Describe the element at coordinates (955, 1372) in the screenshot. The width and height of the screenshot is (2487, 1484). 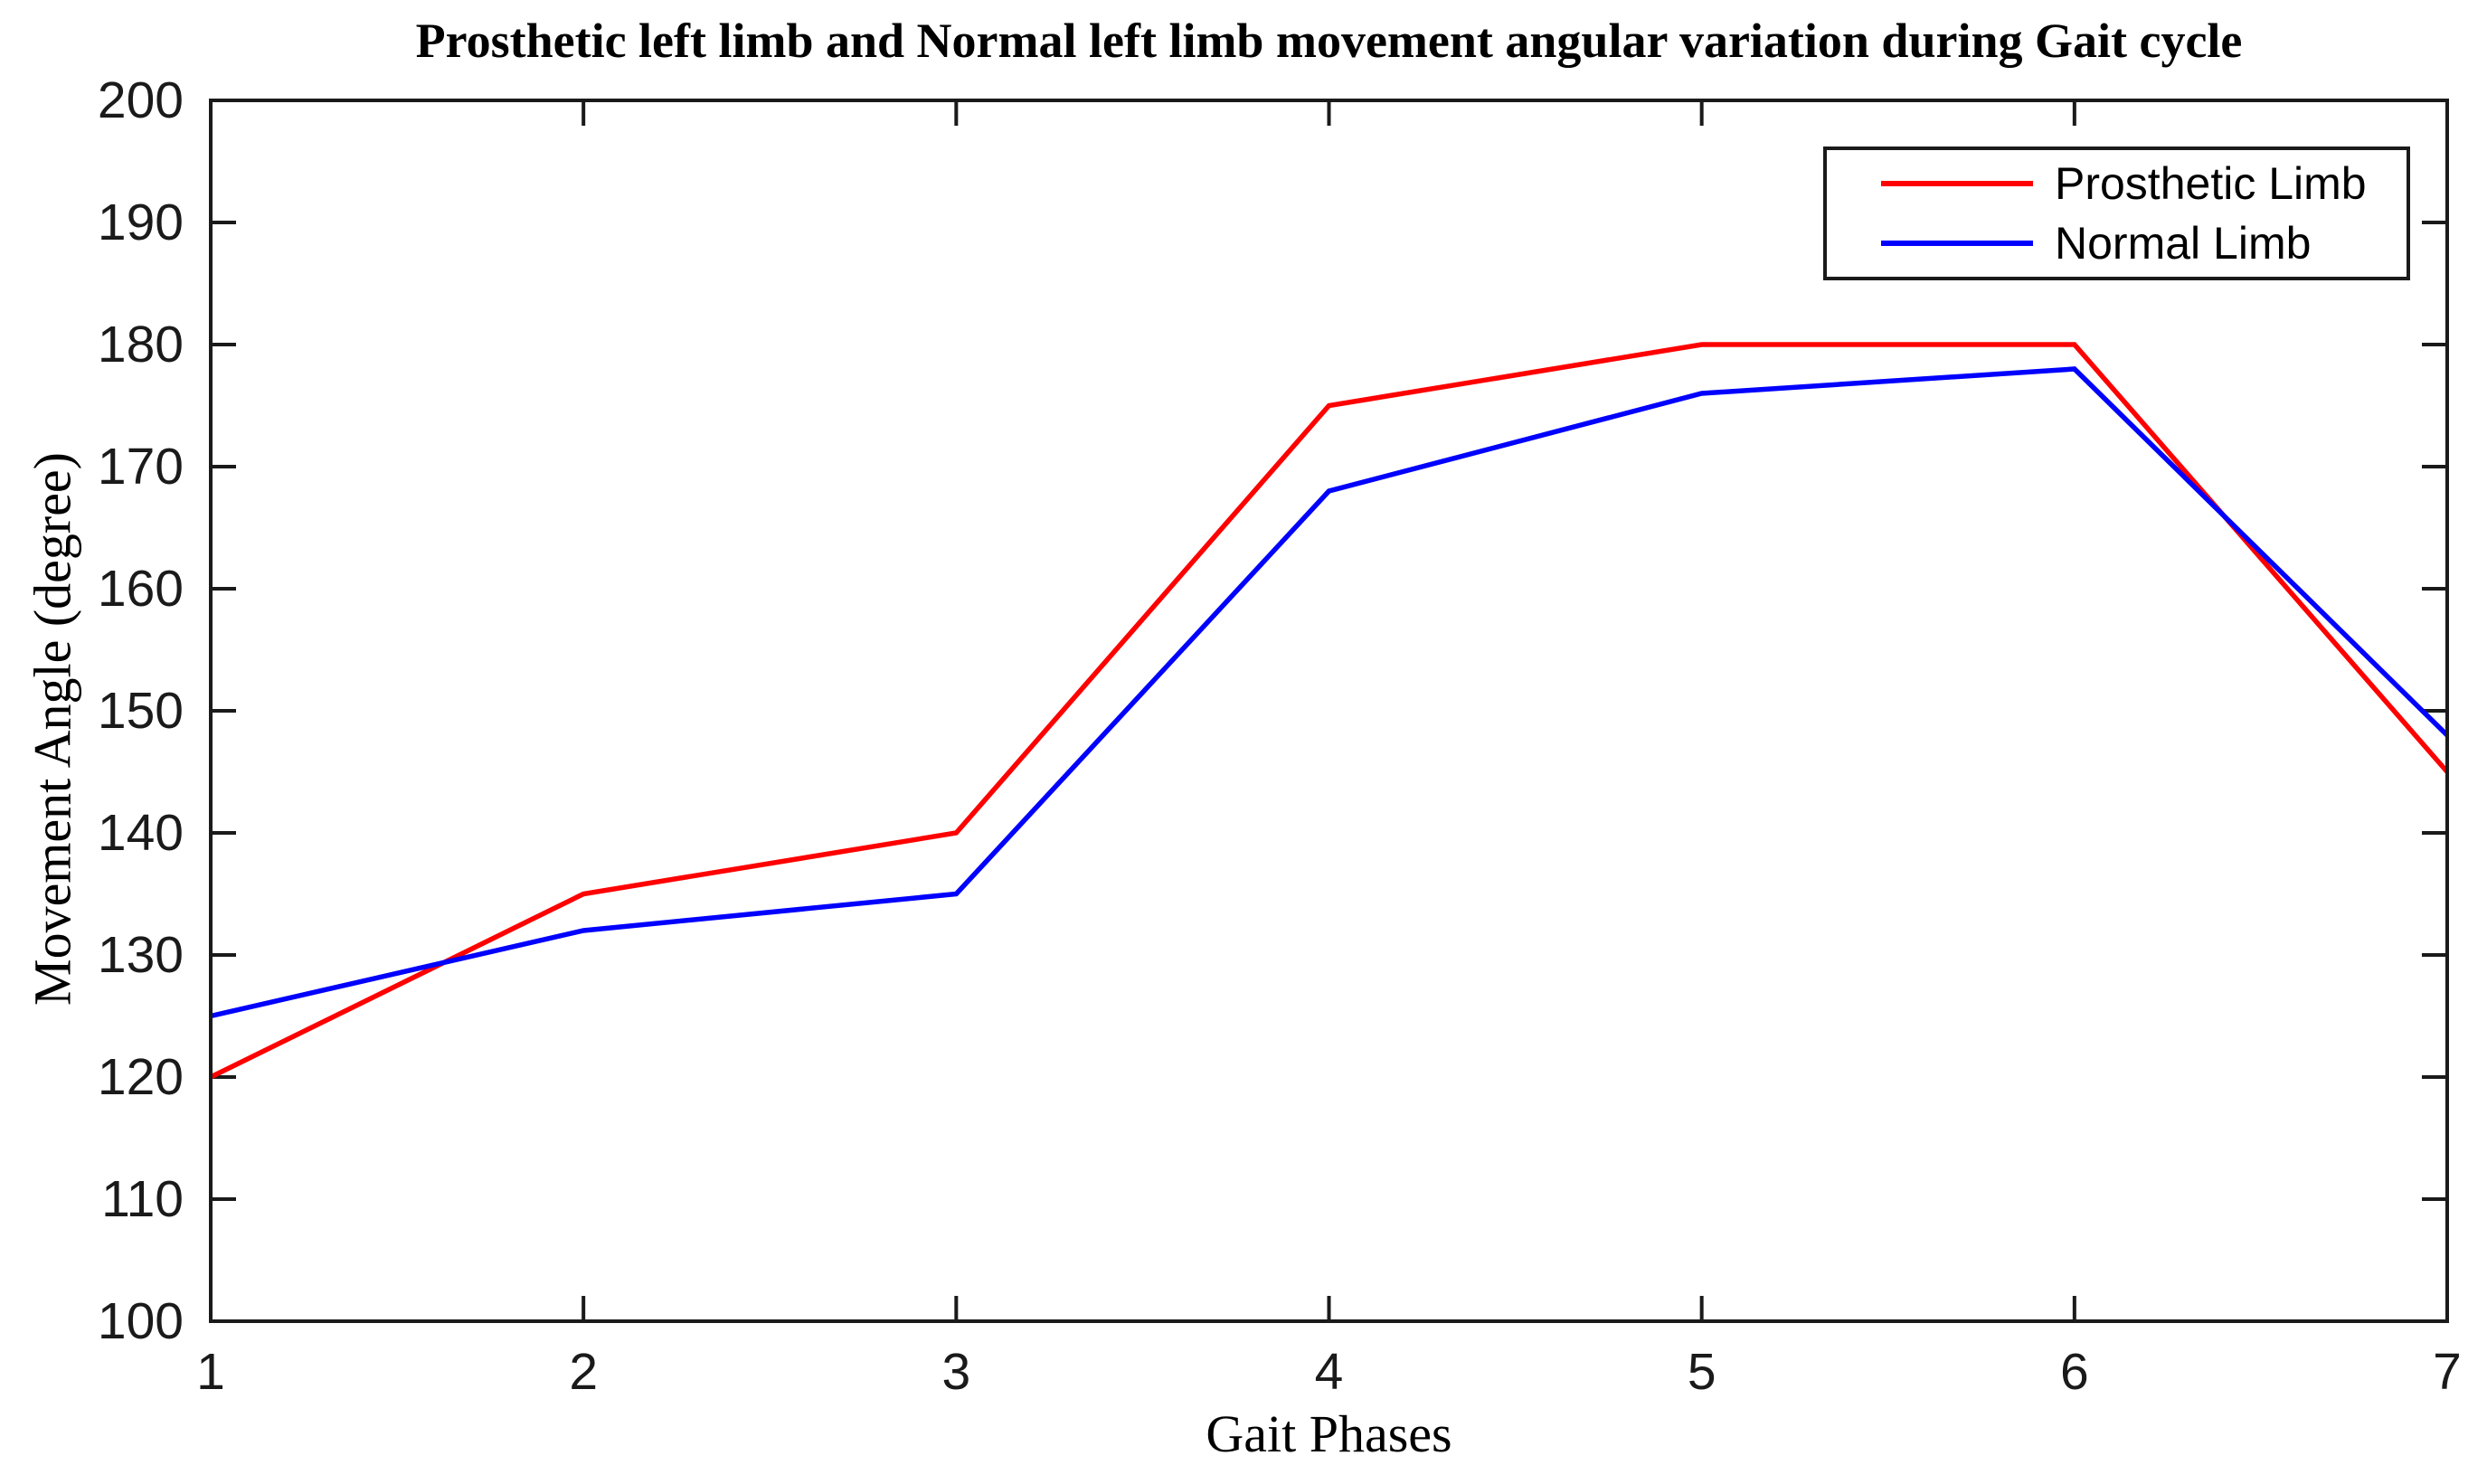
I see `x-tick-label: 3` at that location.